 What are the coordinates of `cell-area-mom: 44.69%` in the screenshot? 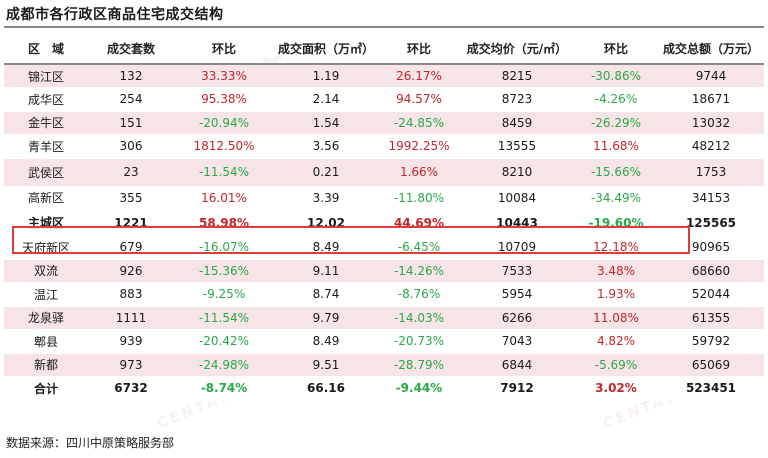 It's located at (419, 222).